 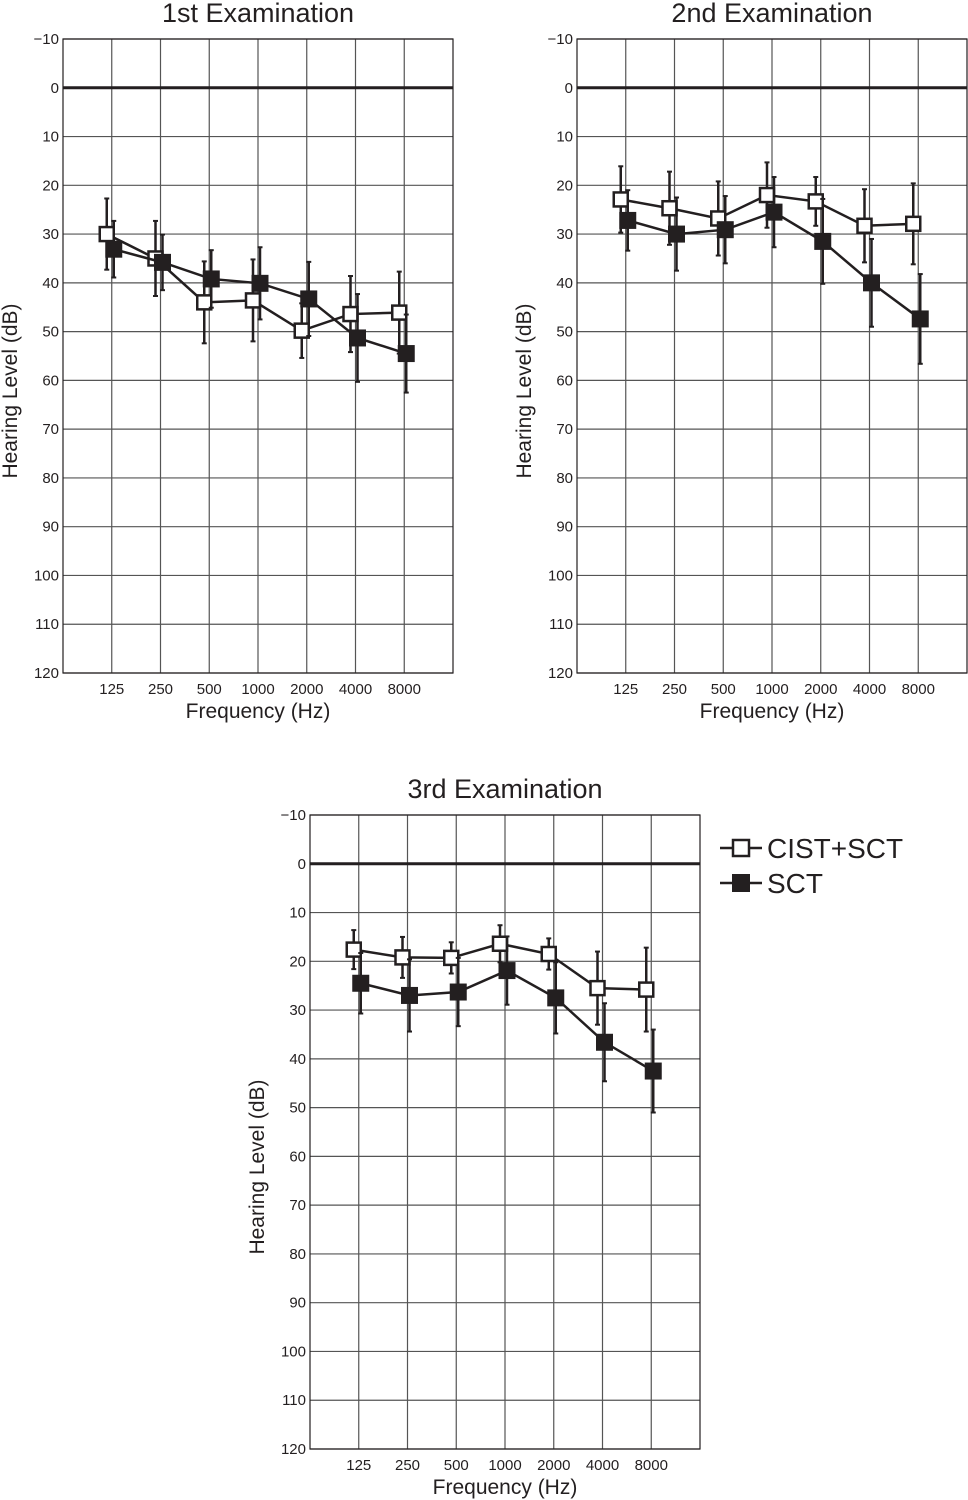 I want to click on legend-label-cist-sct: CIST+SCT, so click(x=835, y=848).